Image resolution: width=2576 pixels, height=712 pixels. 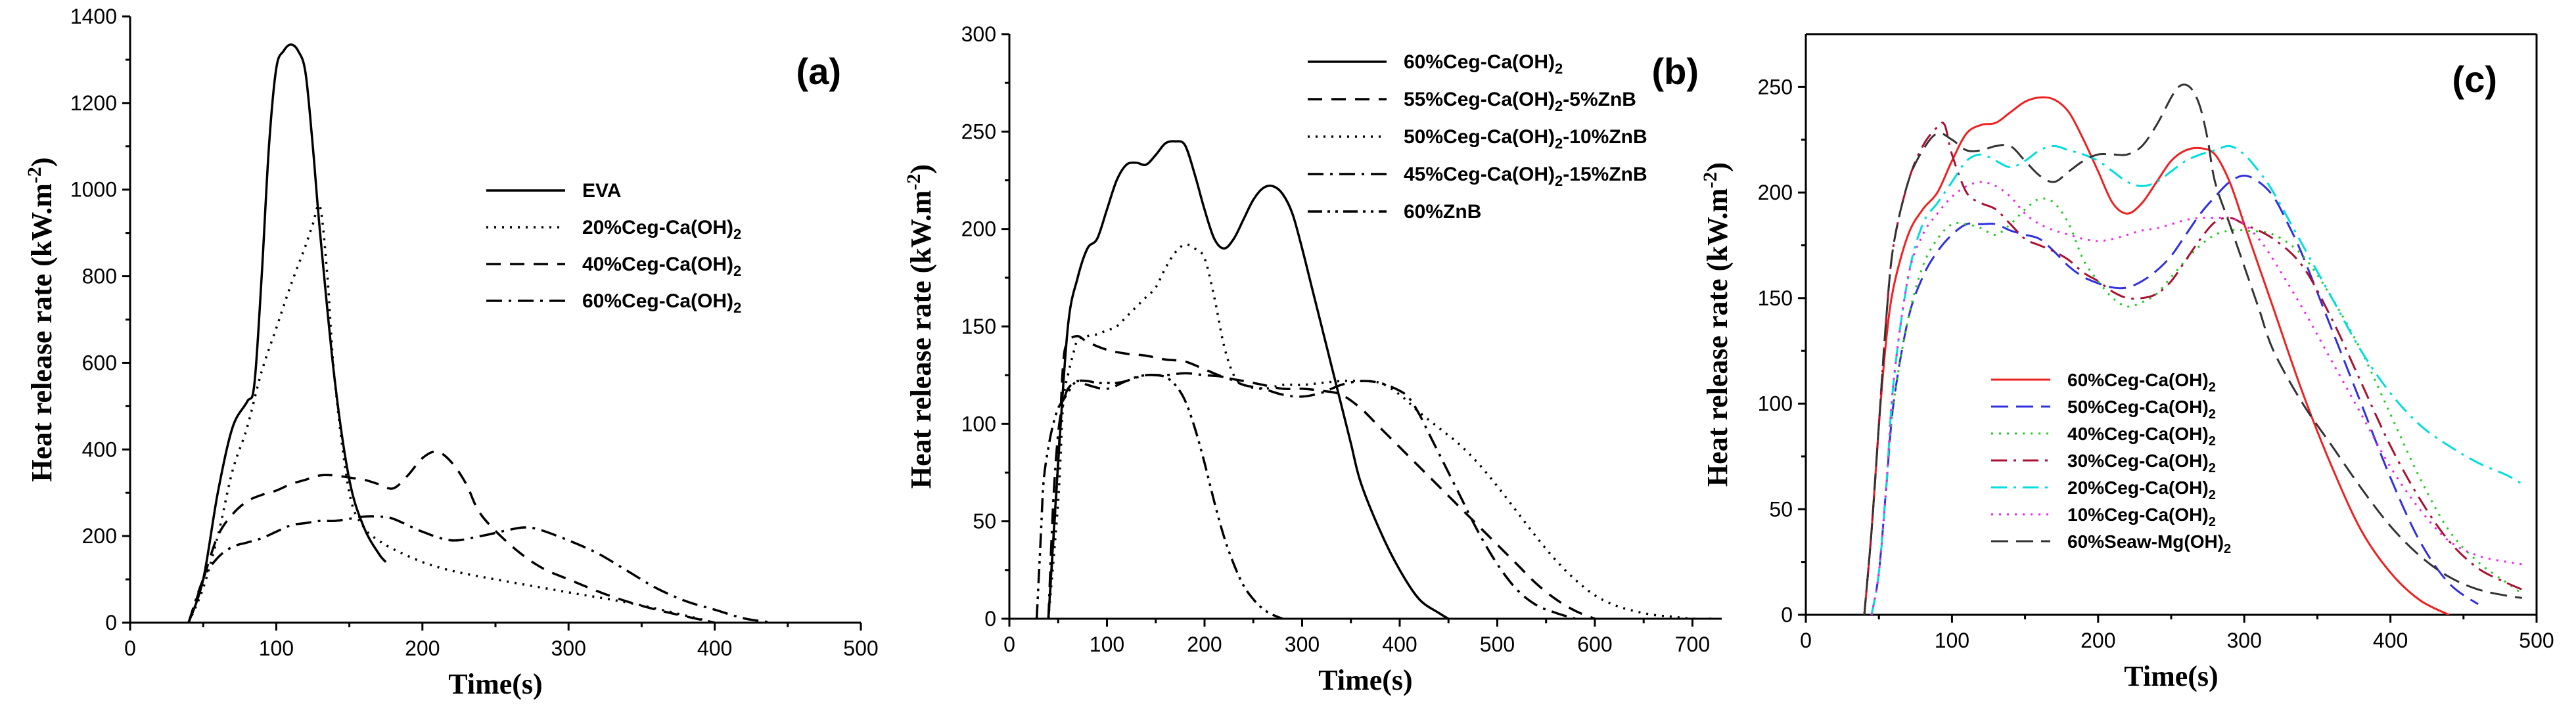 What do you see at coordinates (1442, 212) in the screenshot?
I see `legend-entry: 60%ZnB` at bounding box center [1442, 212].